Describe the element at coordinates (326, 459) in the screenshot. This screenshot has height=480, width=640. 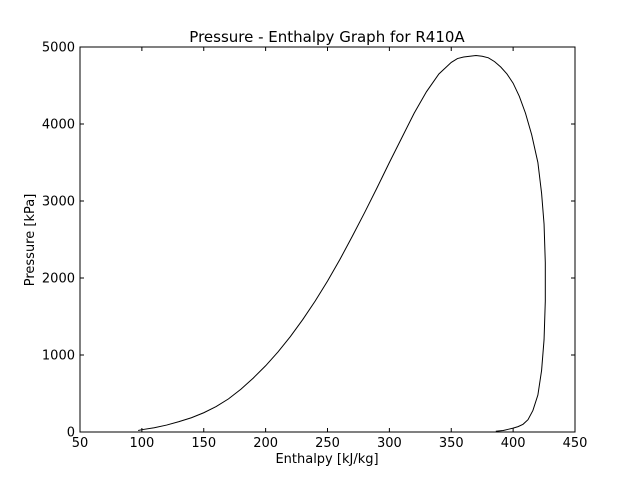
I see `x-axis-title: Enthalpy [kJ/kg]` at that location.